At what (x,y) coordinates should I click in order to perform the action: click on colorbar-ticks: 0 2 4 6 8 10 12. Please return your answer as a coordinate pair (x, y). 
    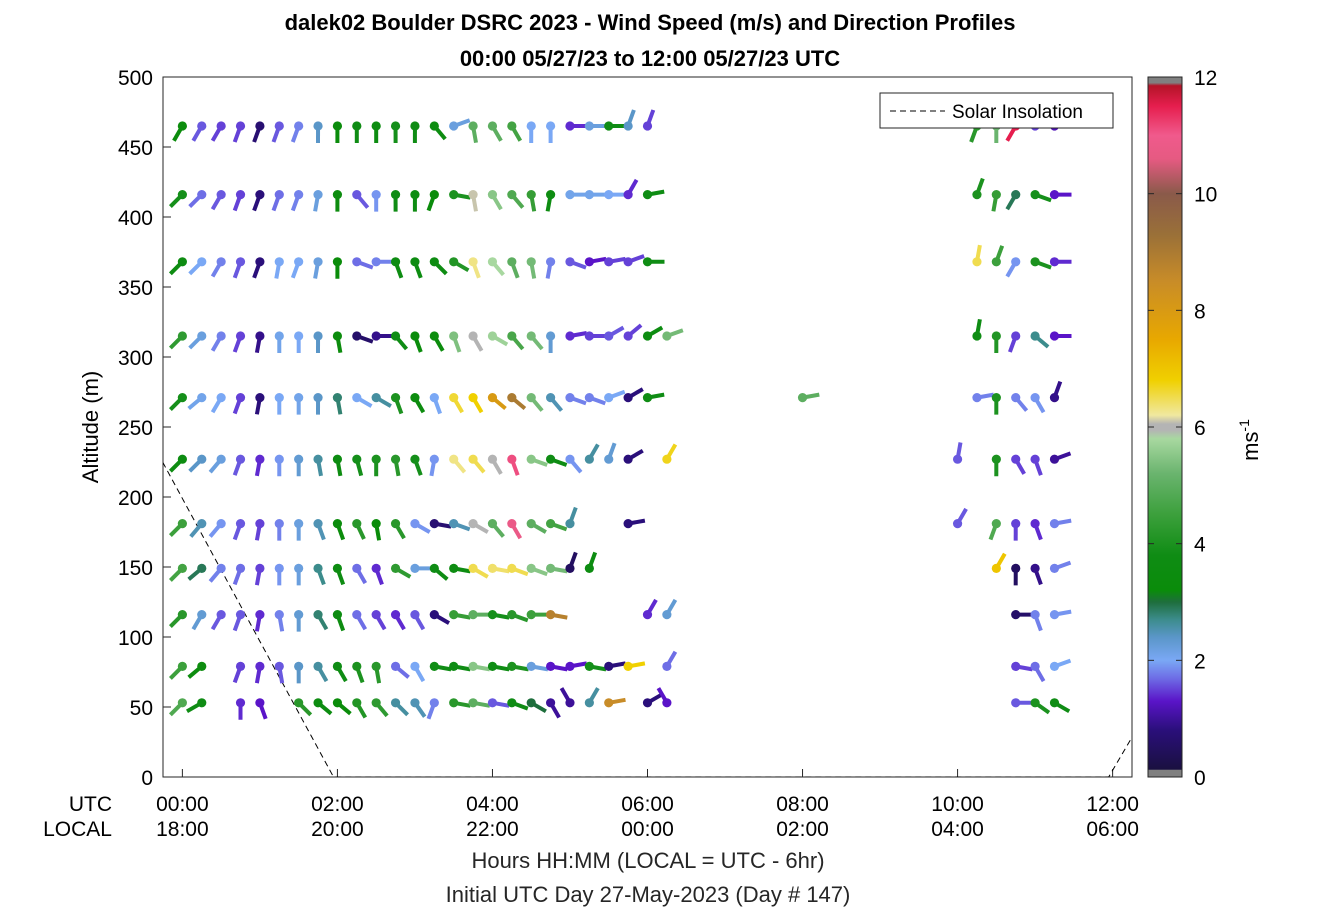
    Looking at the image, I should click on (1182, 428).